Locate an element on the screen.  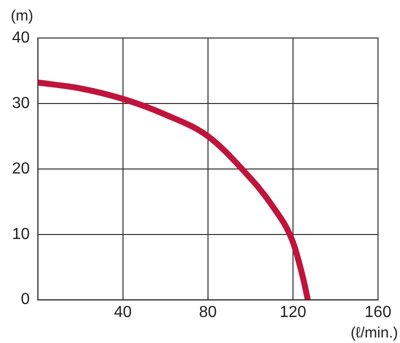
x-tick-label: 80 is located at coordinates (208, 312).